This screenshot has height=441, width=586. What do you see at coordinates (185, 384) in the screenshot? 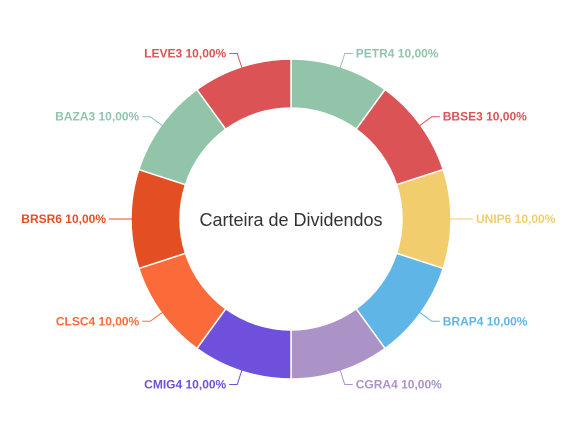
I see `slice-label-cmig4: CMIG4 10,00%` at bounding box center [185, 384].